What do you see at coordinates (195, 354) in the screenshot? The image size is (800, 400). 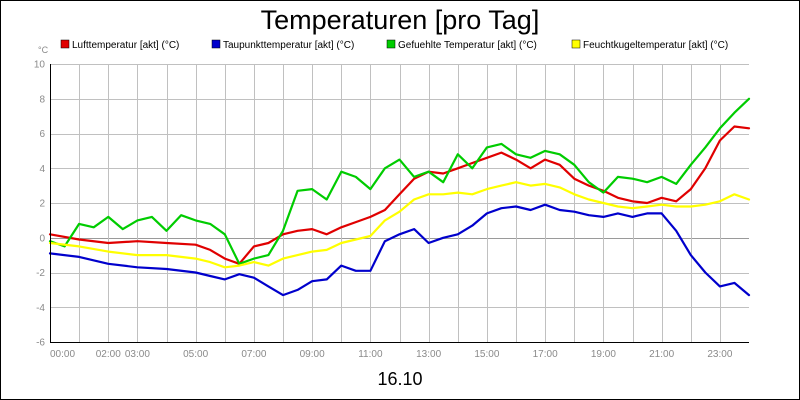 I see `x-tick-label: 05:00` at bounding box center [195, 354].